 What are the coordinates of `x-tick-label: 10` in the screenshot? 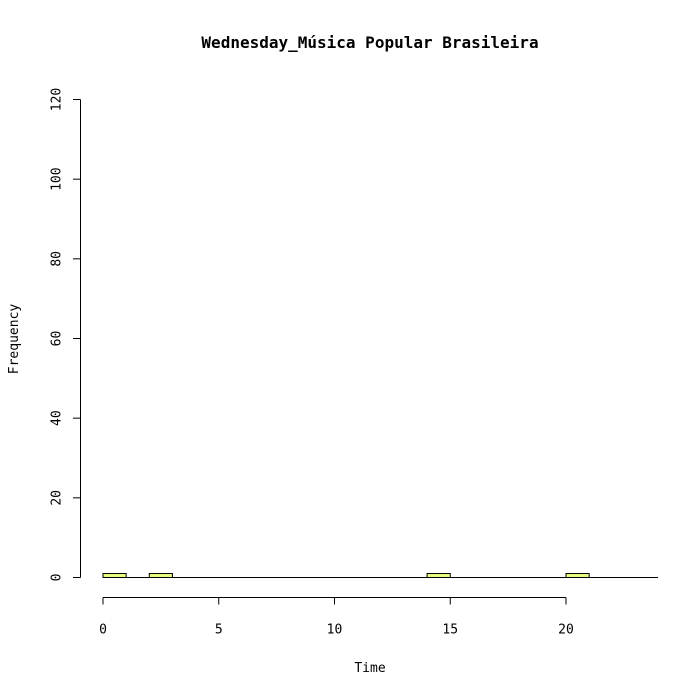 It's located at (335, 630).